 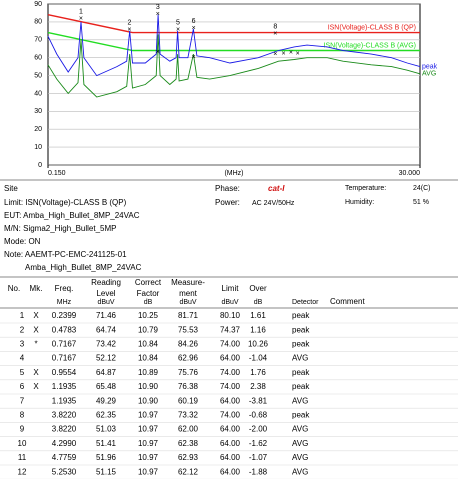 What do you see at coordinates (258, 358) in the screenshot?
I see `cell: -1.04` at bounding box center [258, 358].